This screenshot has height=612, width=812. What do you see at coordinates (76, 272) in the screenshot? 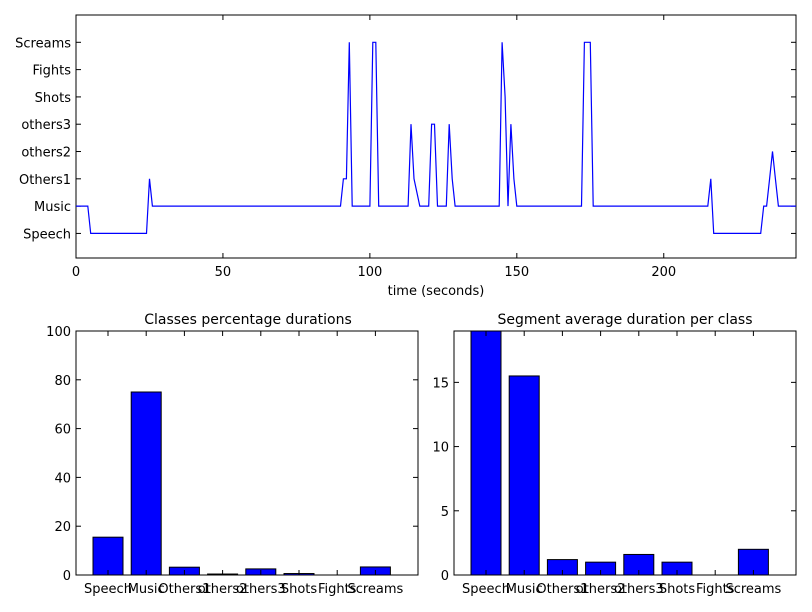
I see `timeline-x-tick-label: 0` at bounding box center [76, 272].